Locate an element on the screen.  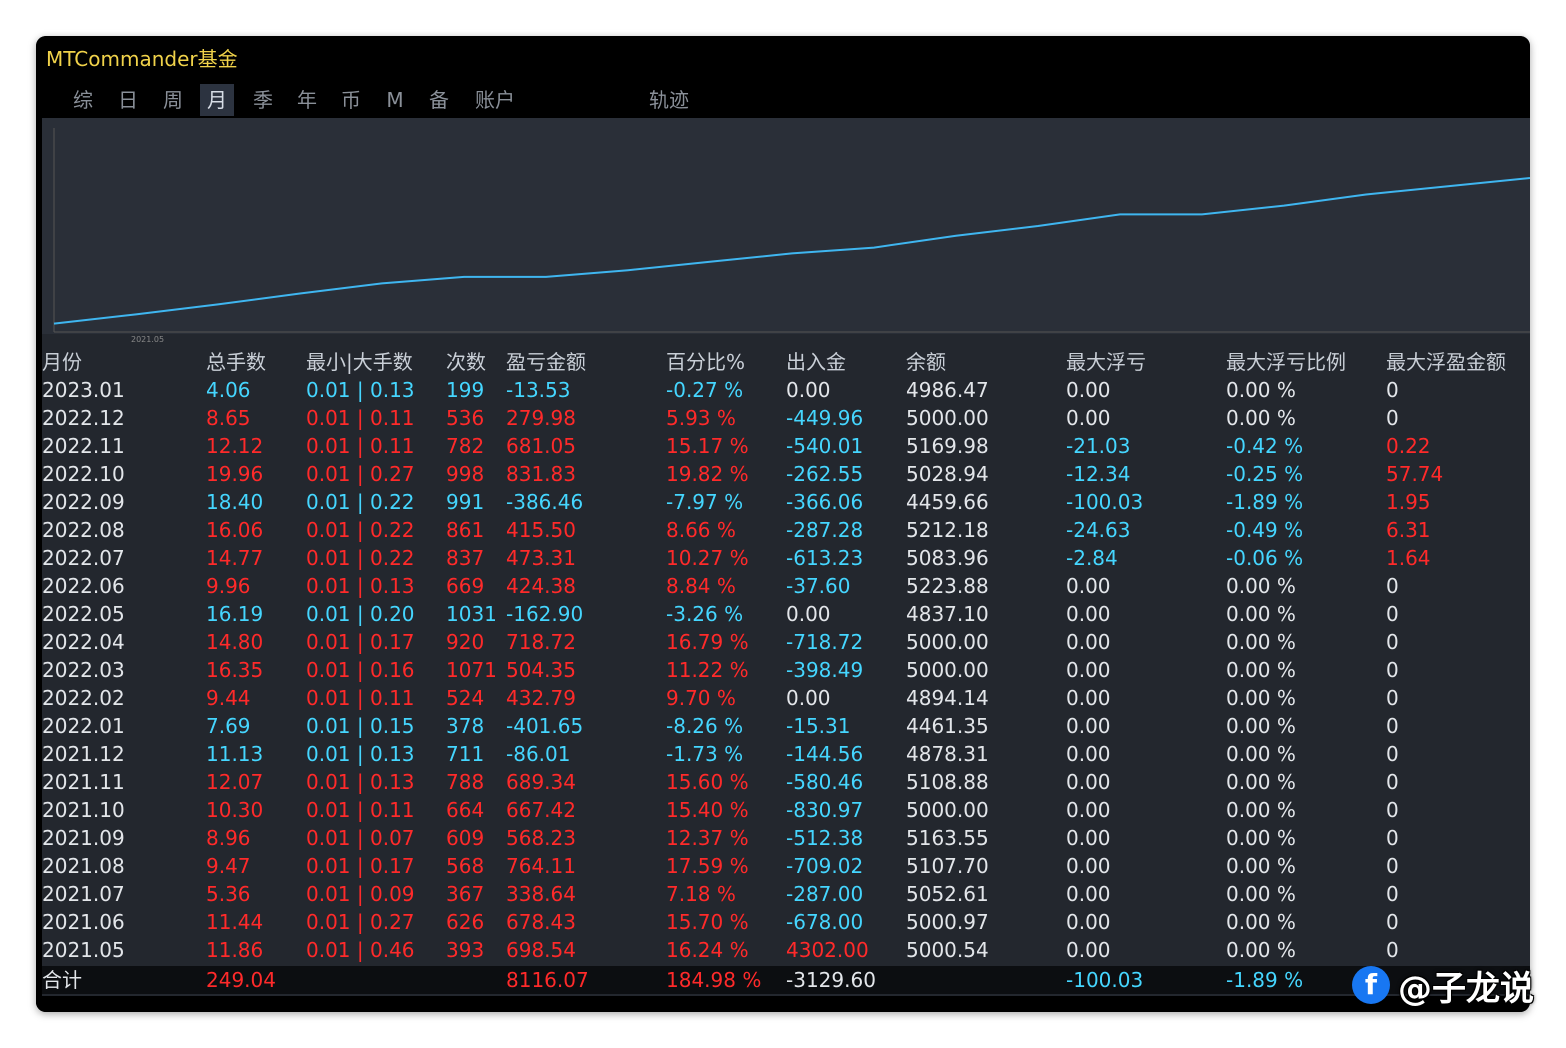
cell-balance: 5223.88 is located at coordinates (947, 586).